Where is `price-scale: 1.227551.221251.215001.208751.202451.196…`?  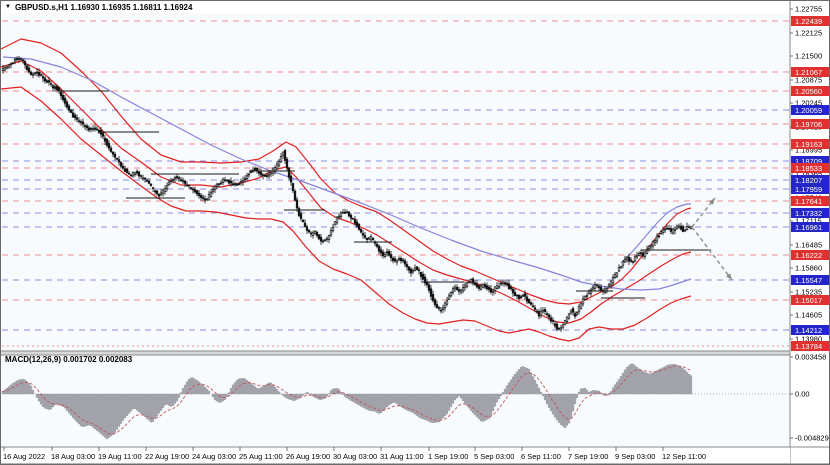 price-scale: 1.227551.221251.215001.208751.202451.196… is located at coordinates (809, 233).